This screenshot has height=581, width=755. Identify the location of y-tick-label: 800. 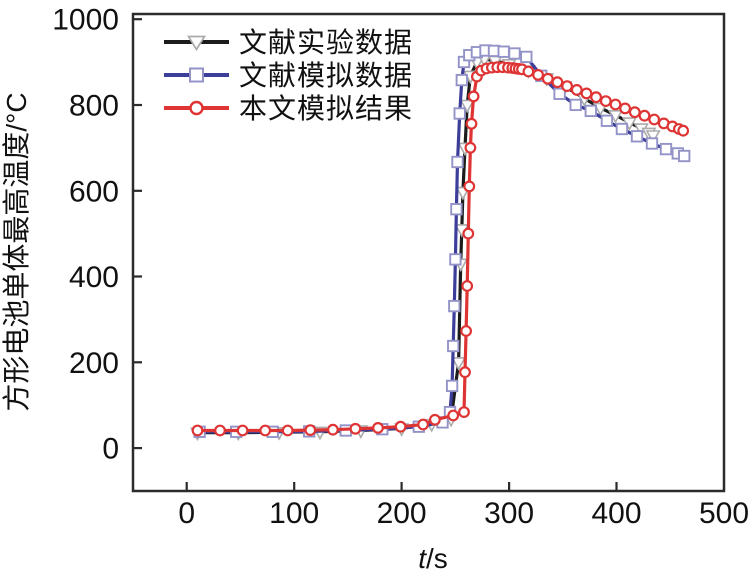
(94, 106).